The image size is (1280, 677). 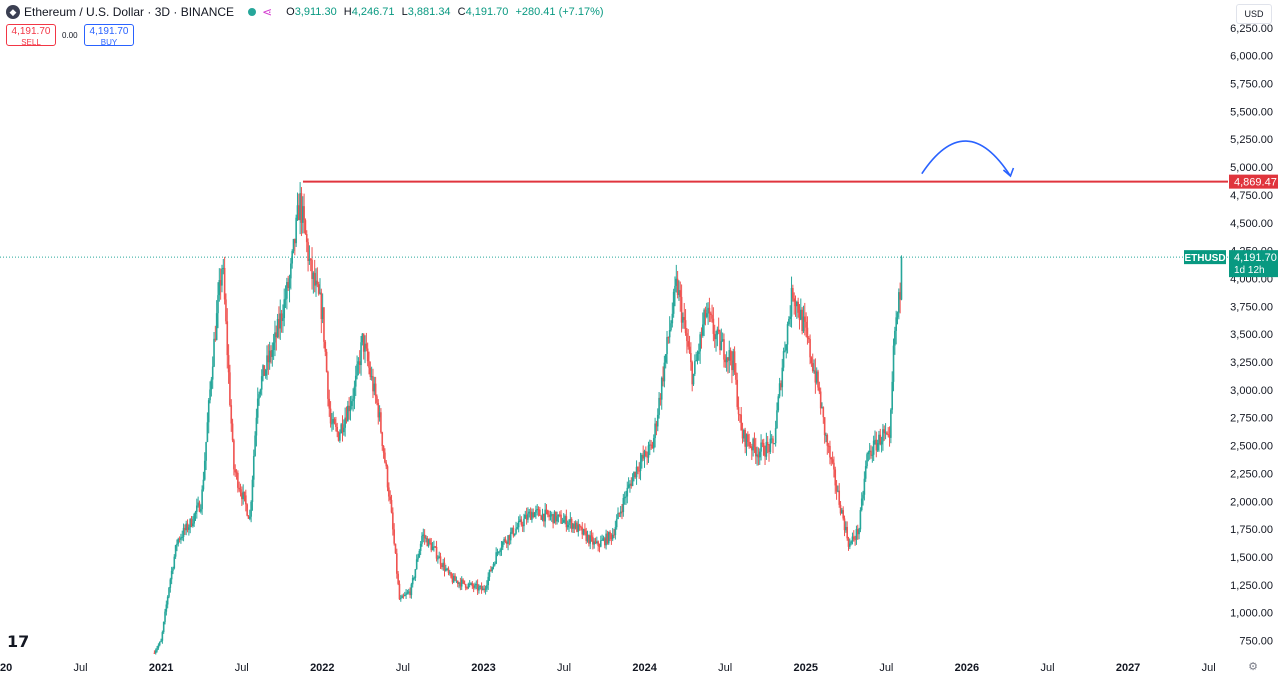 What do you see at coordinates (267, 12) in the screenshot?
I see `share-icon: ⋖` at bounding box center [267, 12].